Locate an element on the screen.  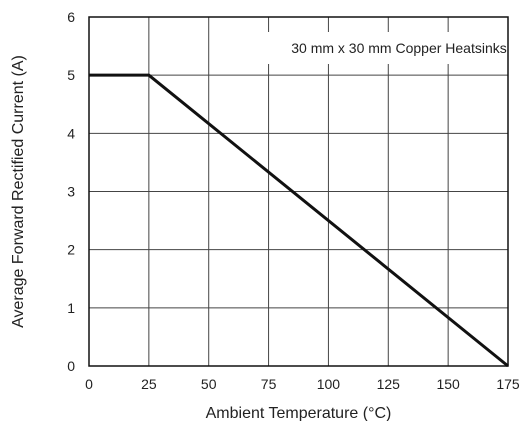
x-axis-title: Ambient Temperature (°C) is located at coordinates (299, 413).